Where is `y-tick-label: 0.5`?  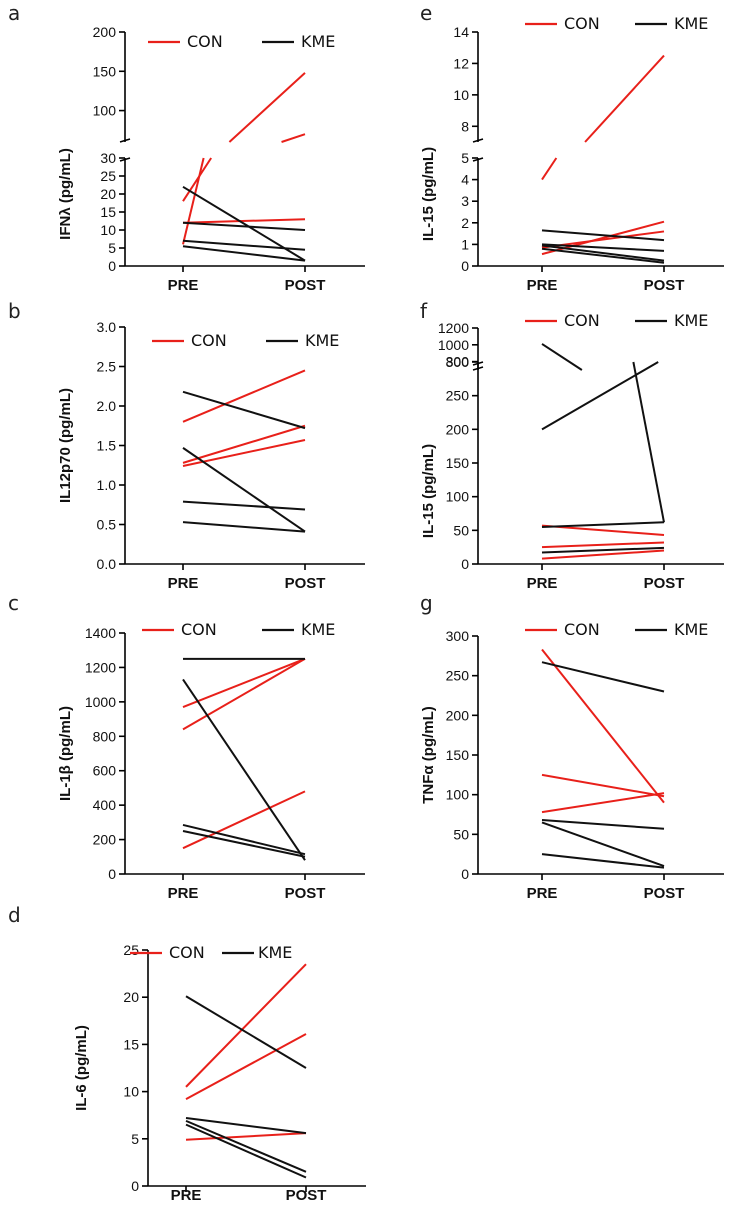
y-tick-label: 0.5 is located at coordinates (107, 525).